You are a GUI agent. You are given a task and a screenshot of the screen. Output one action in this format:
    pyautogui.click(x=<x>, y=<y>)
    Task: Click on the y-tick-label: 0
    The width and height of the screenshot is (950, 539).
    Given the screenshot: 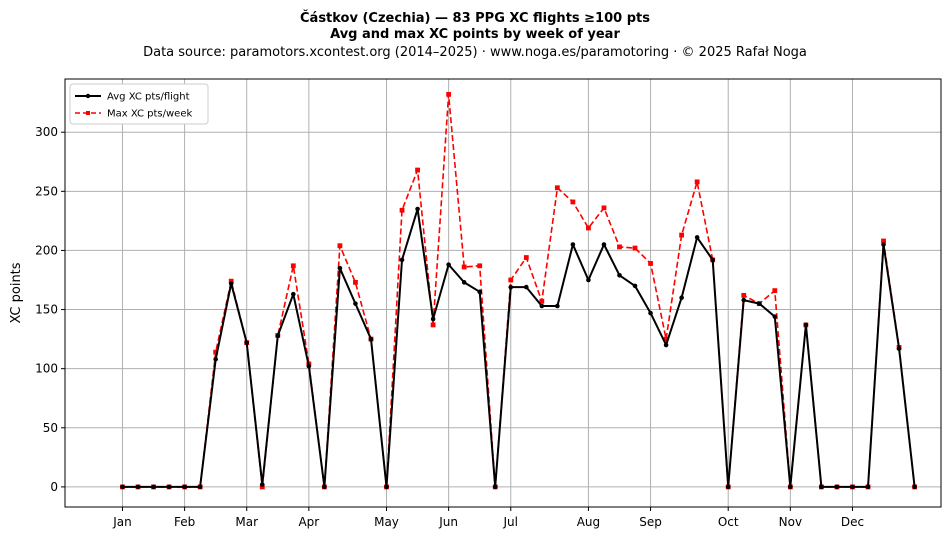 What is the action you would take?
    pyautogui.click(x=54, y=487)
    